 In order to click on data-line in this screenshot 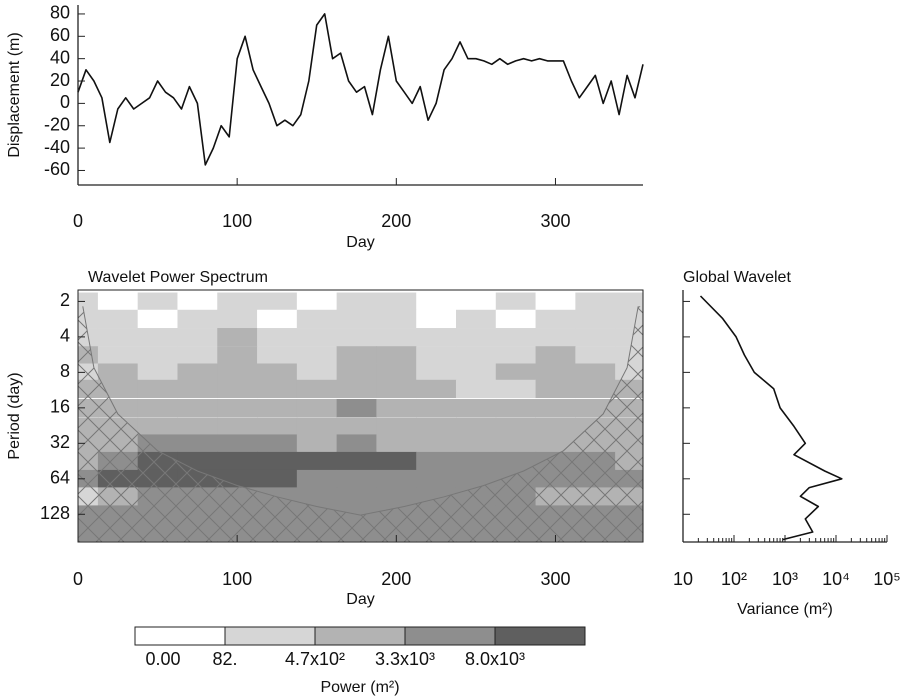, I will do `click(771, 418)`.